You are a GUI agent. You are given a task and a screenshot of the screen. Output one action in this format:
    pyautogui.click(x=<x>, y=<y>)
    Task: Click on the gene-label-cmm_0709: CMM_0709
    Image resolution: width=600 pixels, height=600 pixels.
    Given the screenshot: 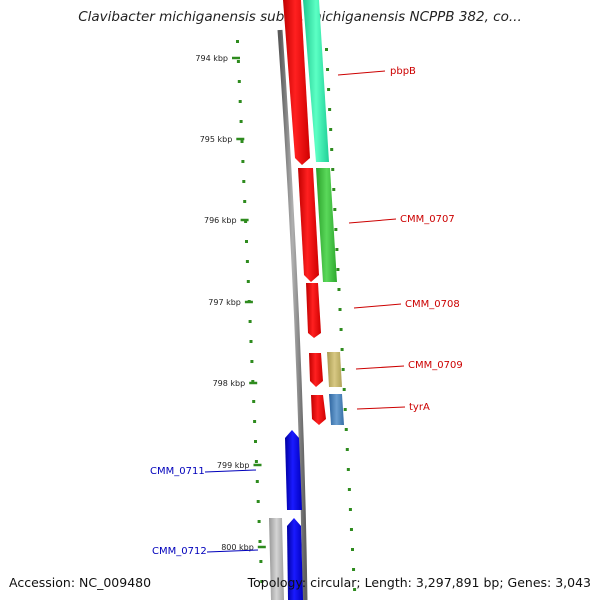 What is the action you would take?
    pyautogui.click(x=435, y=365)
    